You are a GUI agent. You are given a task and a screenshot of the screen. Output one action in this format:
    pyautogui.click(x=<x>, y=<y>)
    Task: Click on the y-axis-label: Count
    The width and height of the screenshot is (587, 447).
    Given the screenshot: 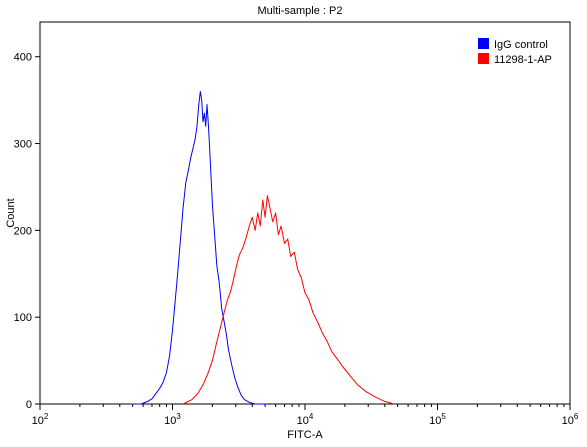 What is the action you would take?
    pyautogui.click(x=11, y=212)
    